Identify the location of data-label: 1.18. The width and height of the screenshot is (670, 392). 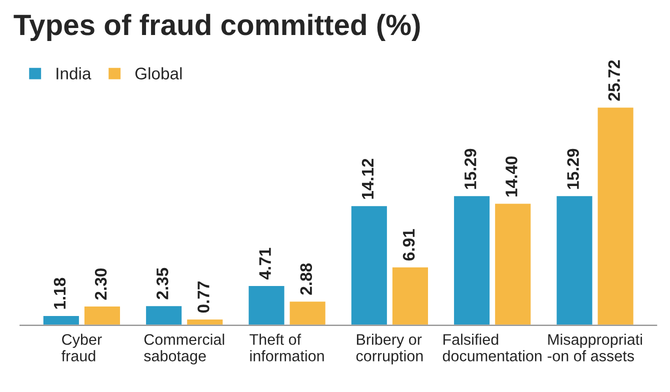
(60, 293).